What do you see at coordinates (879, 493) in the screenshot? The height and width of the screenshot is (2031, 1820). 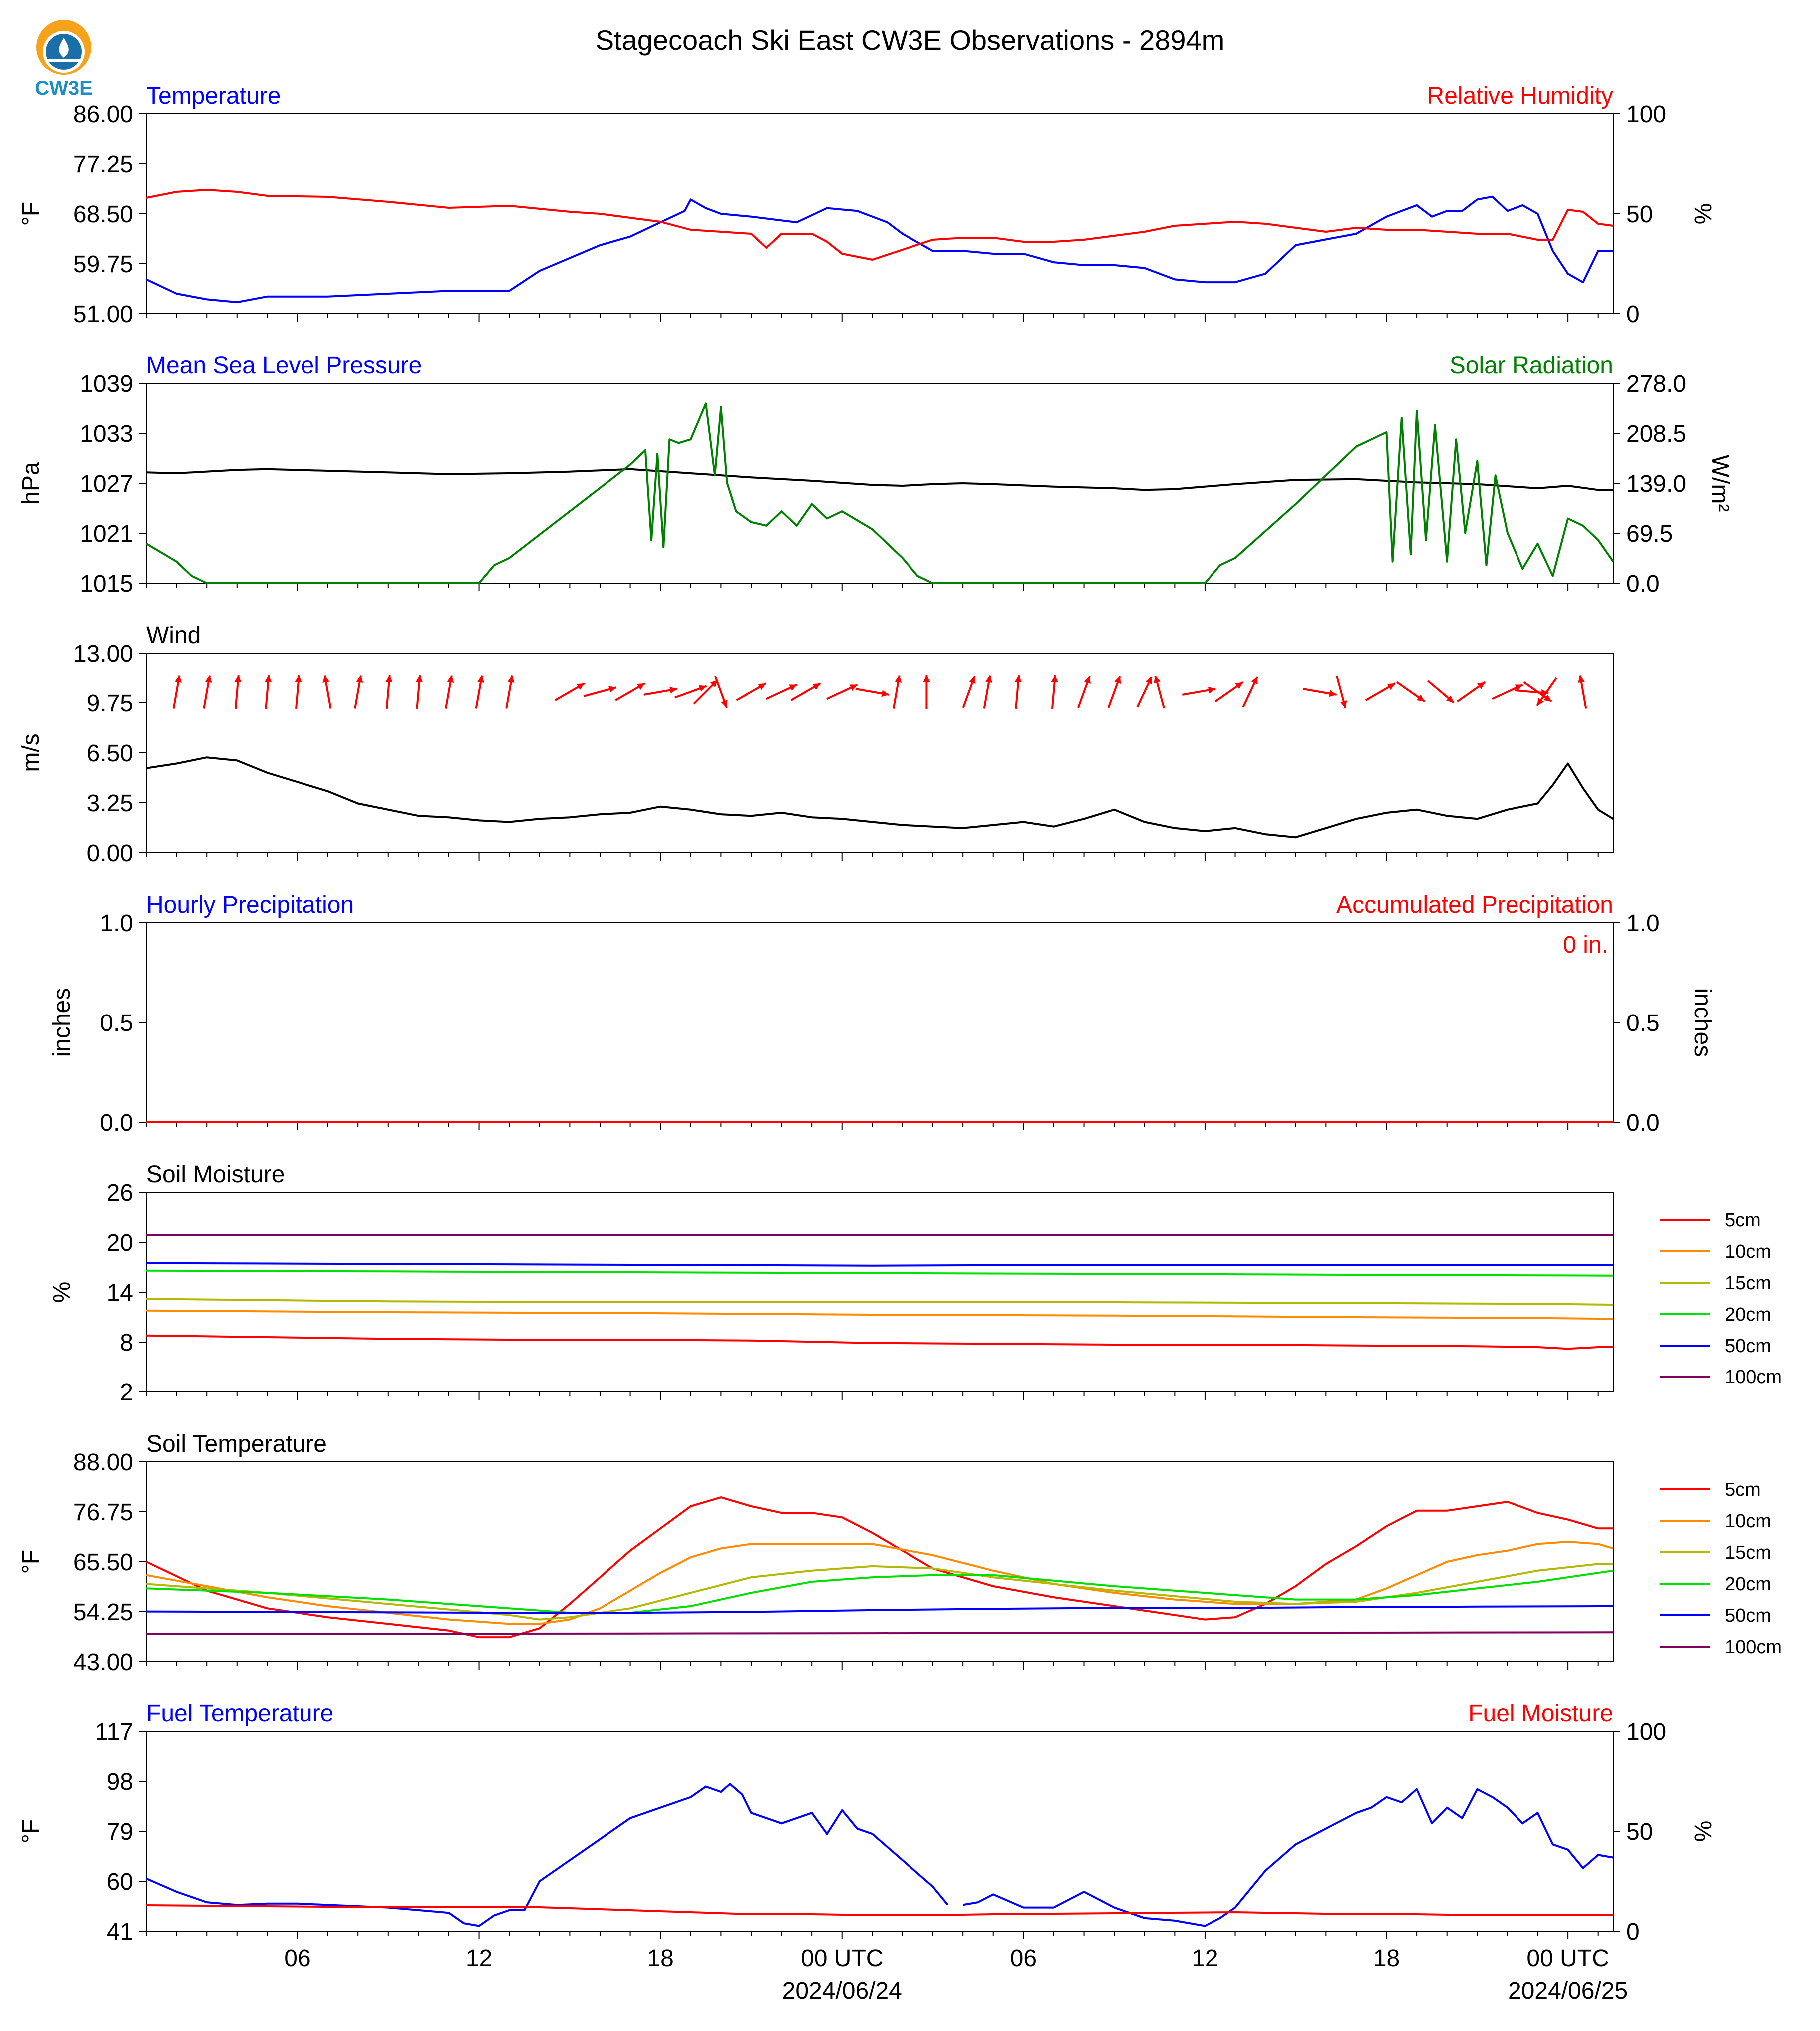 I see `series-line-solar-radiation` at bounding box center [879, 493].